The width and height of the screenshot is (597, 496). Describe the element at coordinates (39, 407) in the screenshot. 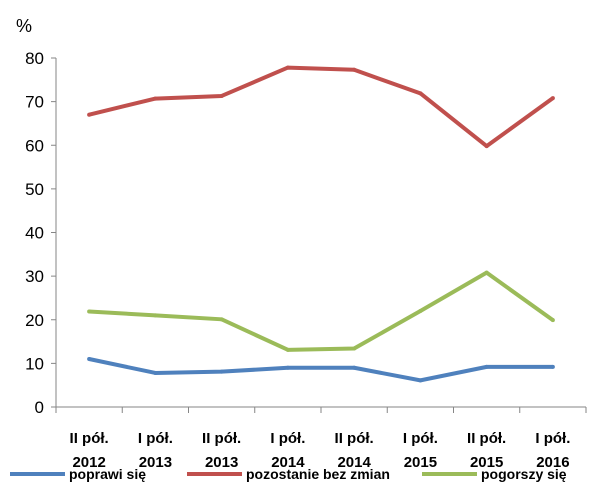

I see `y-tick-label: 0` at that location.